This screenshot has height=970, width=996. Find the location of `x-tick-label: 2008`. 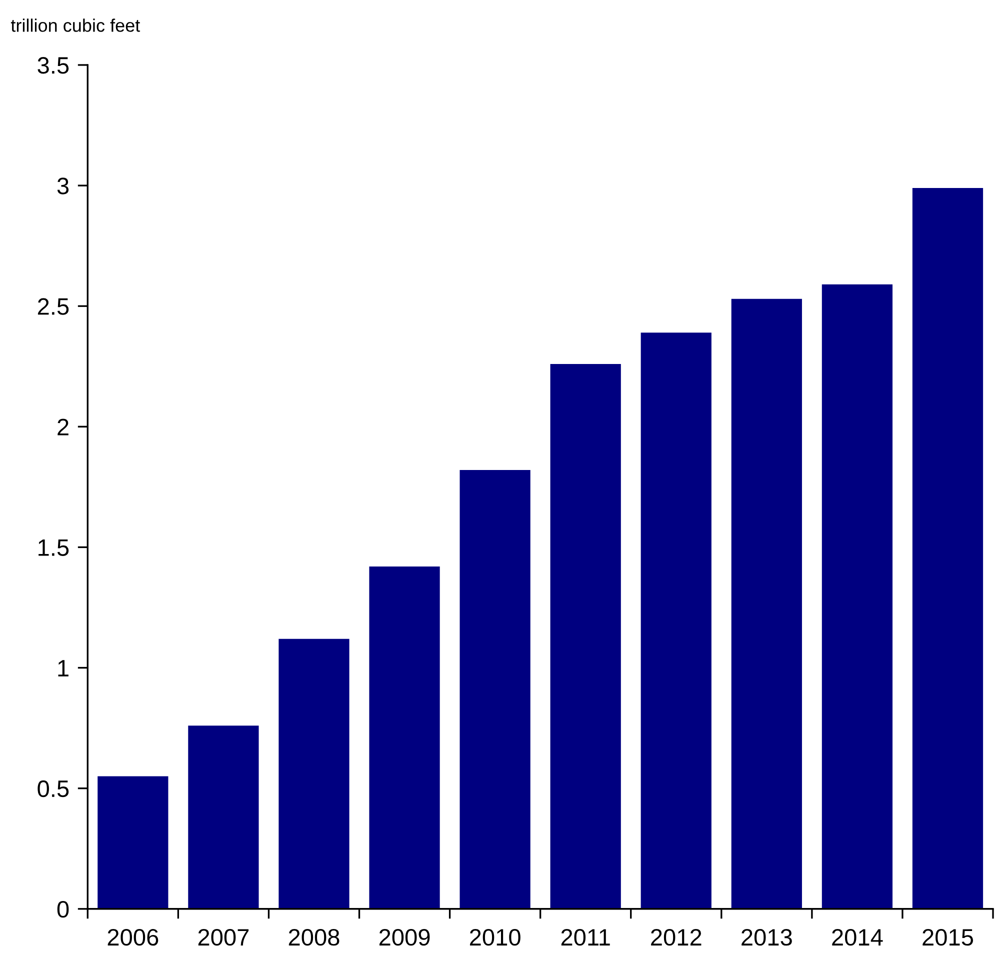

x-tick-label: 2008 is located at coordinates (314, 937).